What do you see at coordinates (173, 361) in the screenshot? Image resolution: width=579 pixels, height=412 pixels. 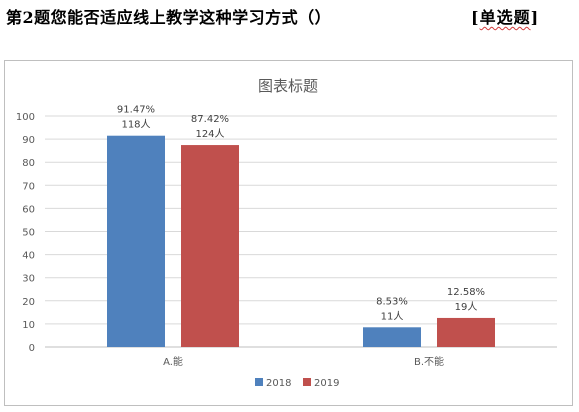 I see `x-tick-label: A.能` at bounding box center [173, 361].